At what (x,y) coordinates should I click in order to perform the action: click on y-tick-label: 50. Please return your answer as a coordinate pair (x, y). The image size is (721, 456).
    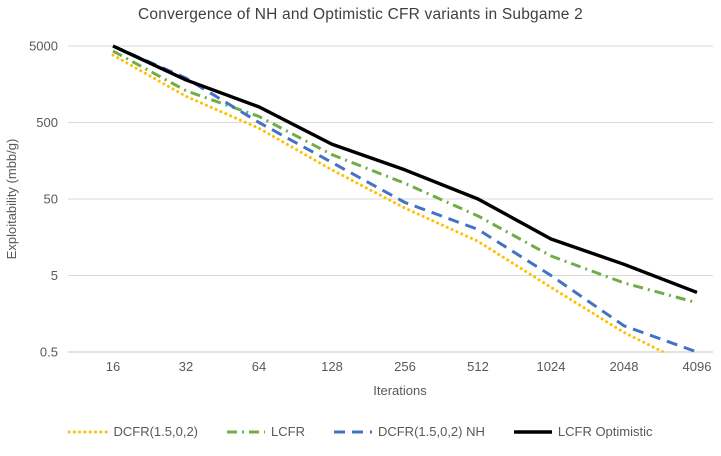
    Looking at the image, I should click on (51, 199).